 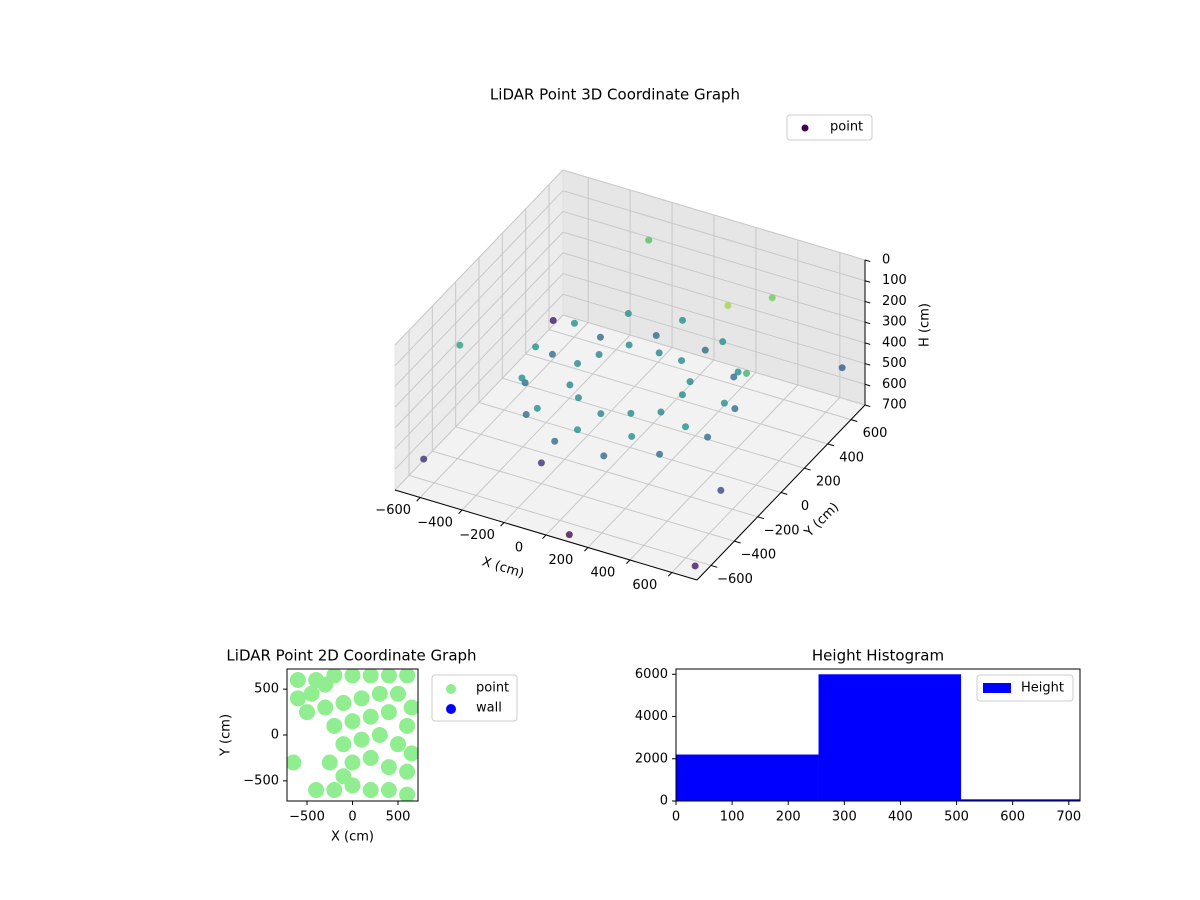 What do you see at coordinates (886, 260) in the screenshot?
I see `z-tick-label: 0` at bounding box center [886, 260].